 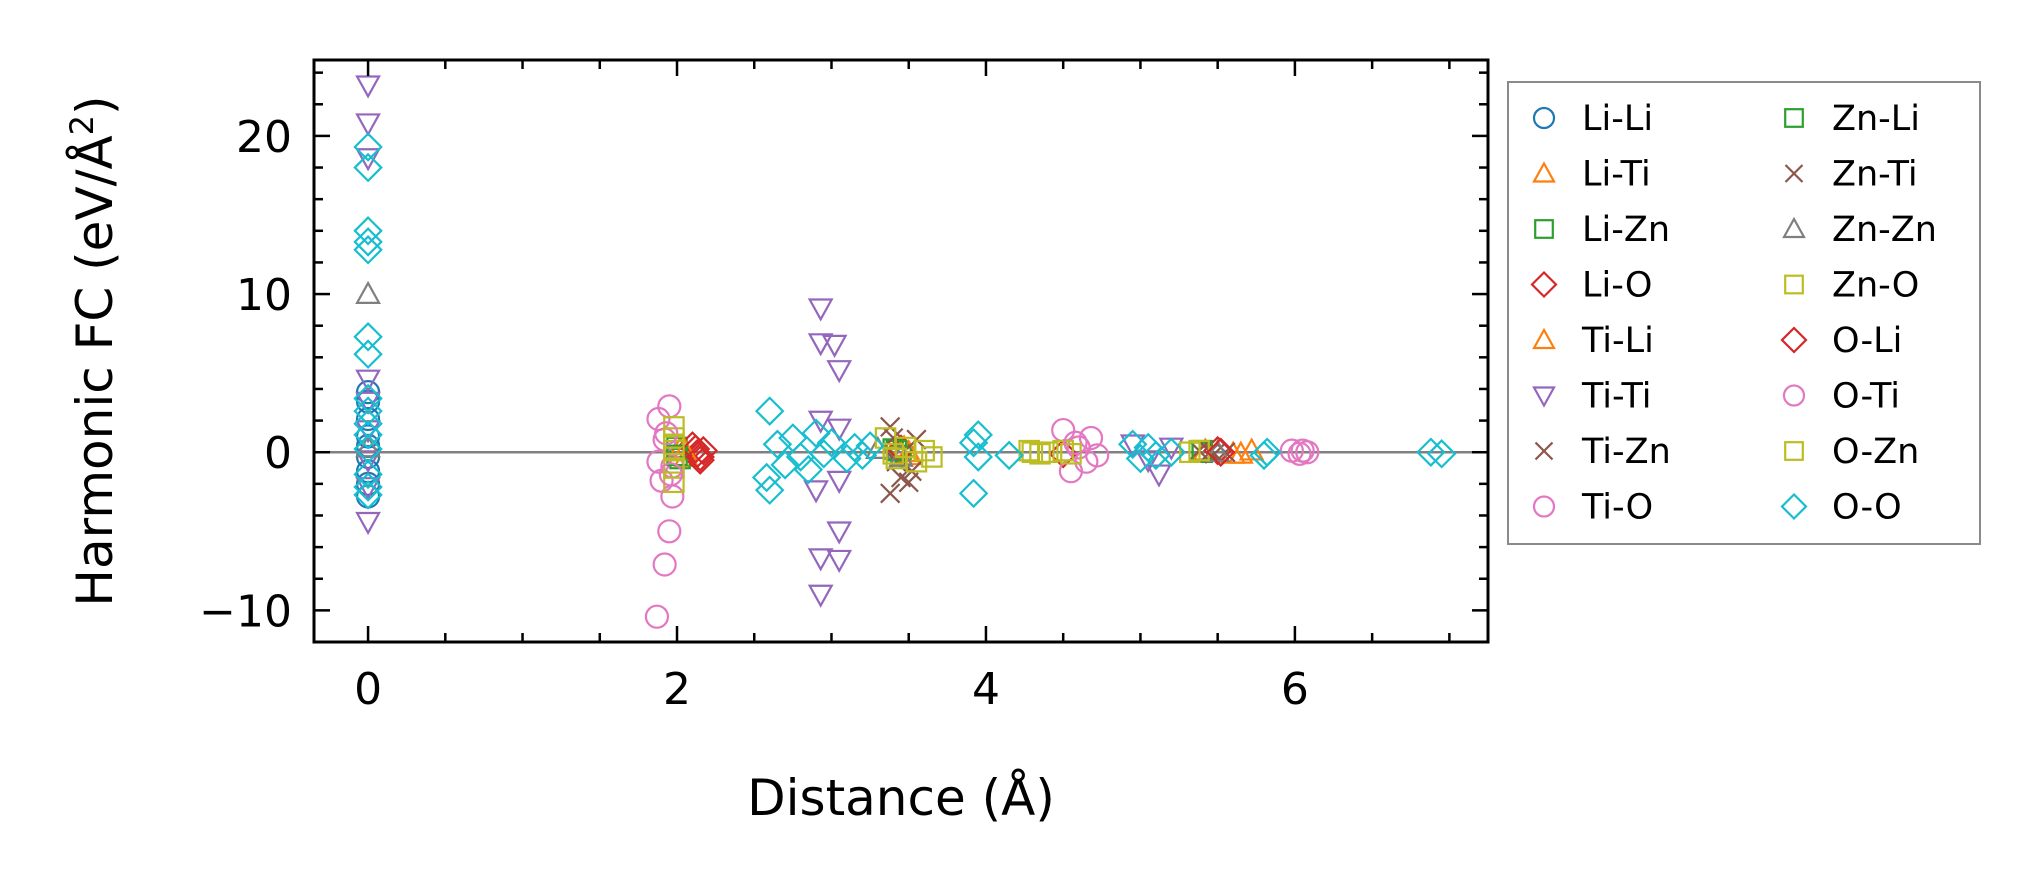 I want to click on legend-label-zn-li: Zn-Li, so click(x=1876, y=119).